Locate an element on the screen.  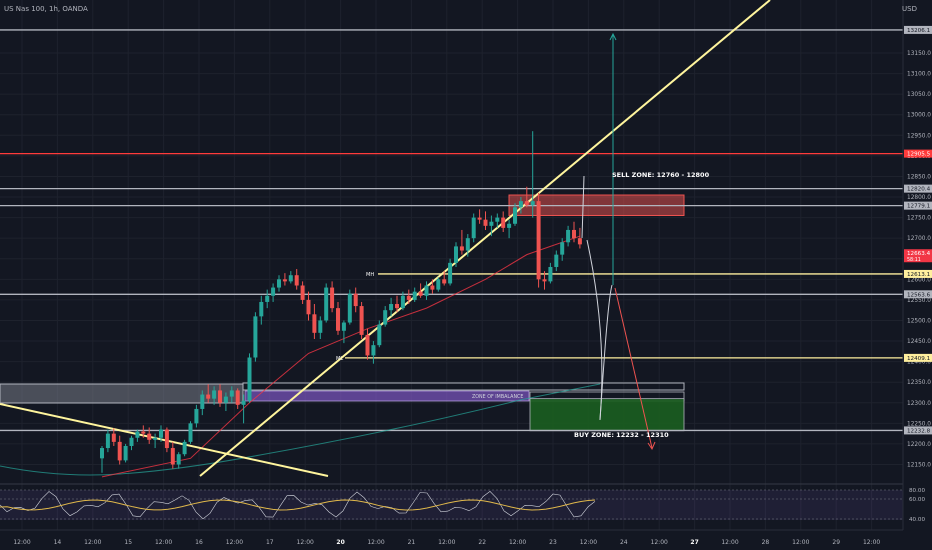
x-tick-label: 23 is located at coordinates (553, 542).